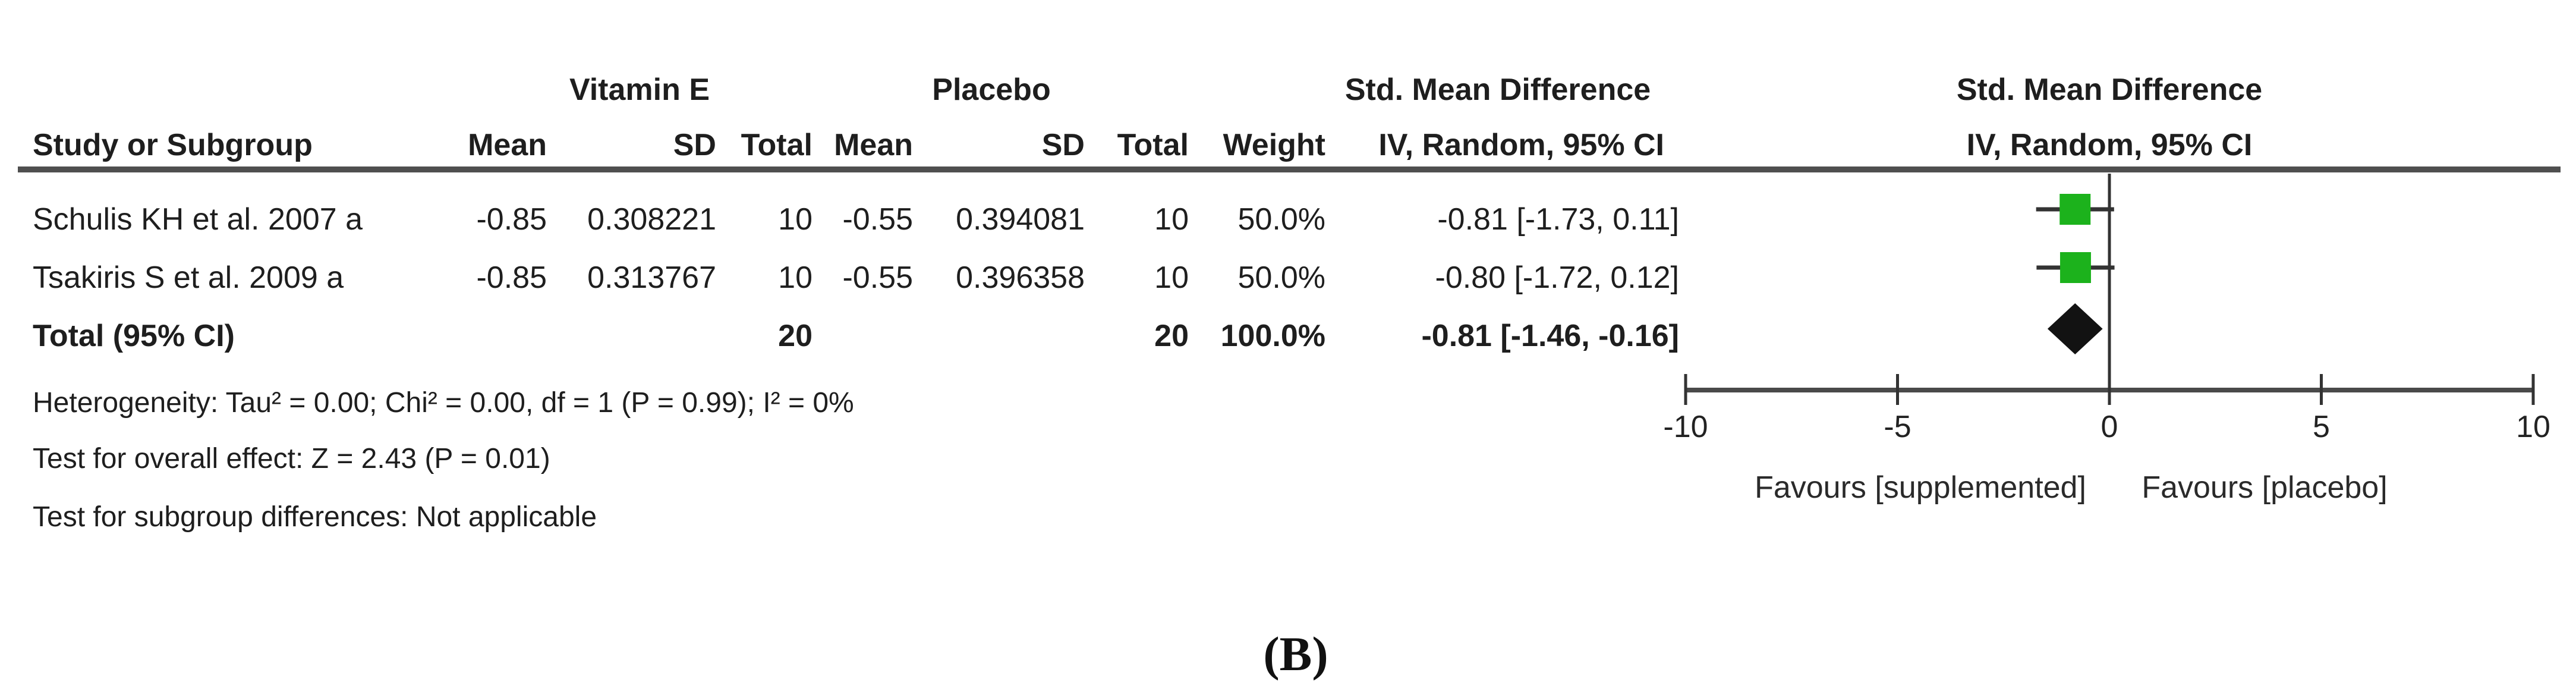 The width and height of the screenshot is (2576, 685). I want to click on total-ci-text: -0.81 [-1.46, -0.16], so click(1550, 336).